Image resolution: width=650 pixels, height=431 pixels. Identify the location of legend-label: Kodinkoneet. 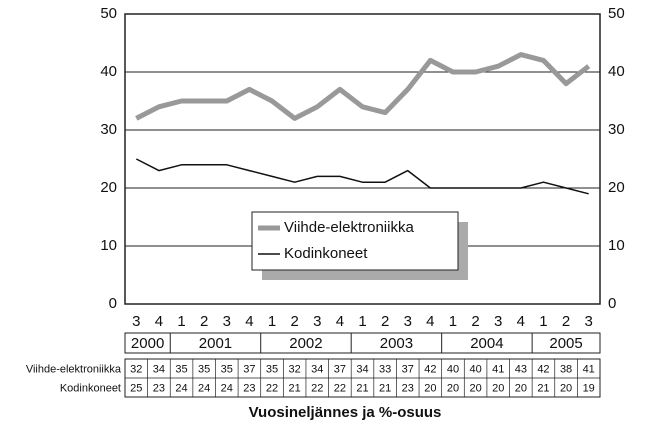
(326, 253).